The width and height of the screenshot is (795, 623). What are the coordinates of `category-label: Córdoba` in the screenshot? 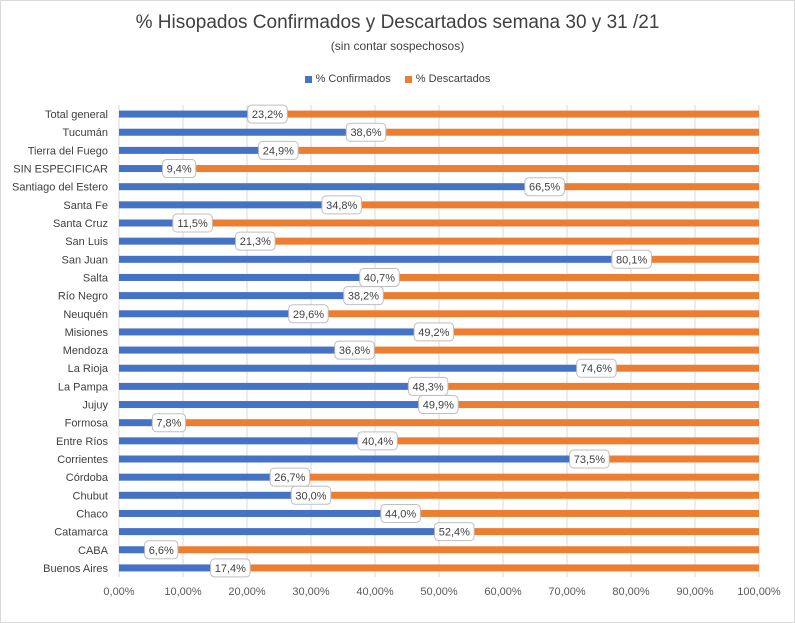 It's located at (87, 478).